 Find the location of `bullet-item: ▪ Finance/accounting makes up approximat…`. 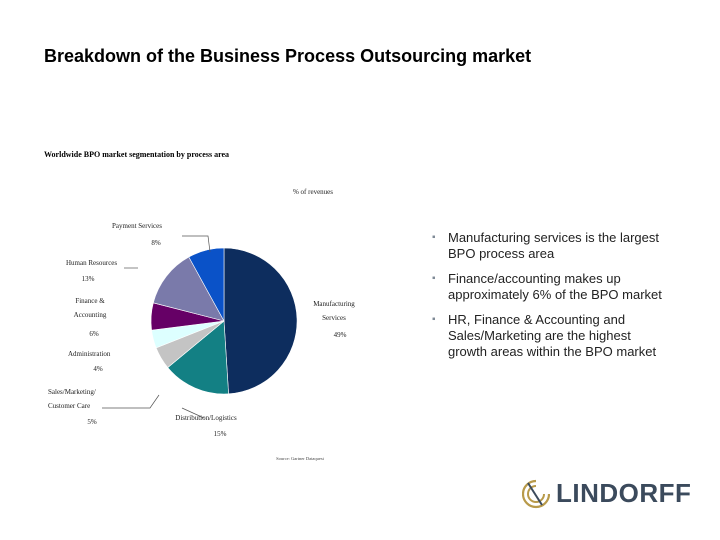

bullet-item: ▪ Finance/accounting makes up approximat… is located at coordinates (548, 287).